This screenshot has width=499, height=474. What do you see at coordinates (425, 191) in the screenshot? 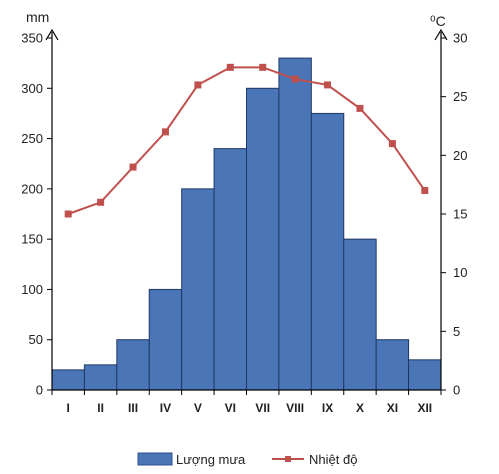
I see `temp-point-XII` at bounding box center [425, 191].